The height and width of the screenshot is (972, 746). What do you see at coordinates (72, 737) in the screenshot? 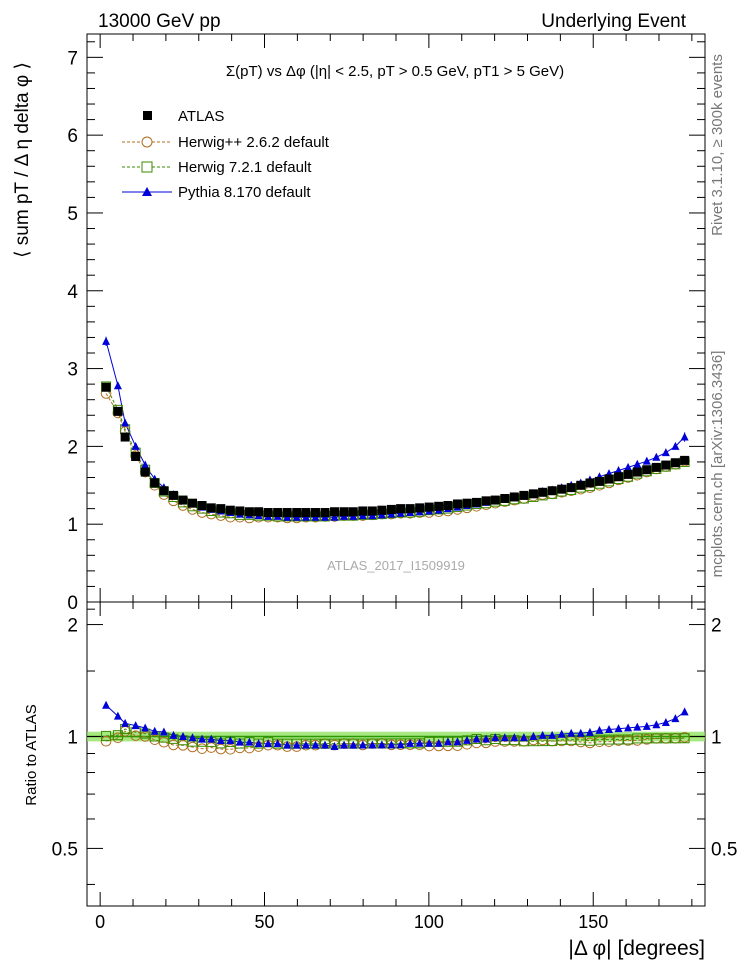
I see `ratio-tick-label-left: 1` at bounding box center [72, 737].